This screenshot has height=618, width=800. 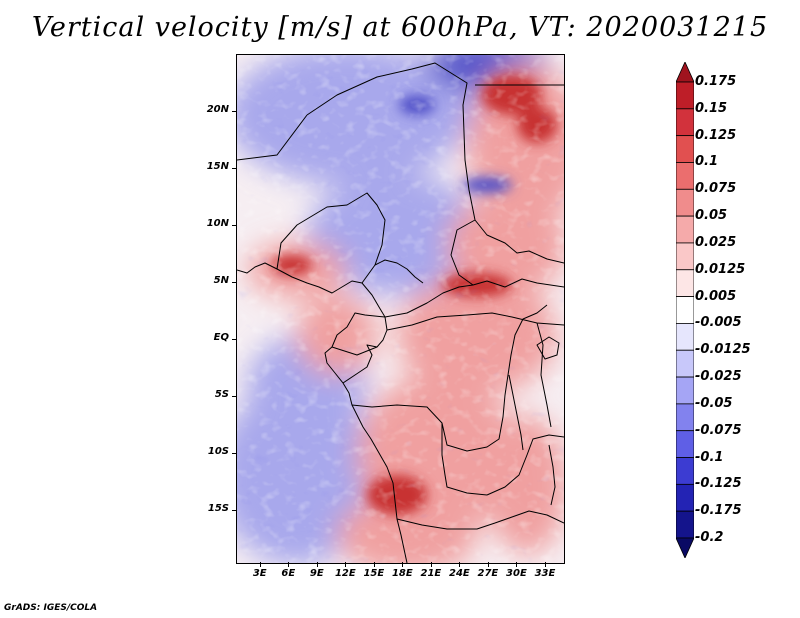 I want to click on lon-label: 24E, so click(x=459, y=573).